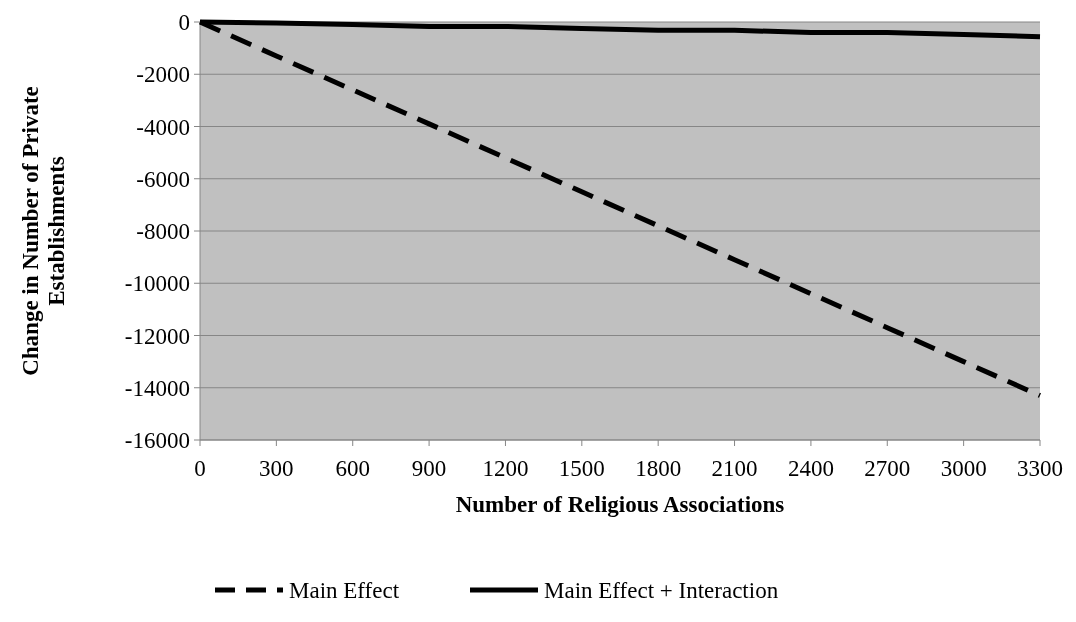 This screenshot has width=1076, height=622. Describe the element at coordinates (163, 75) in the screenshot. I see `y-tick-label: -2000` at that location.